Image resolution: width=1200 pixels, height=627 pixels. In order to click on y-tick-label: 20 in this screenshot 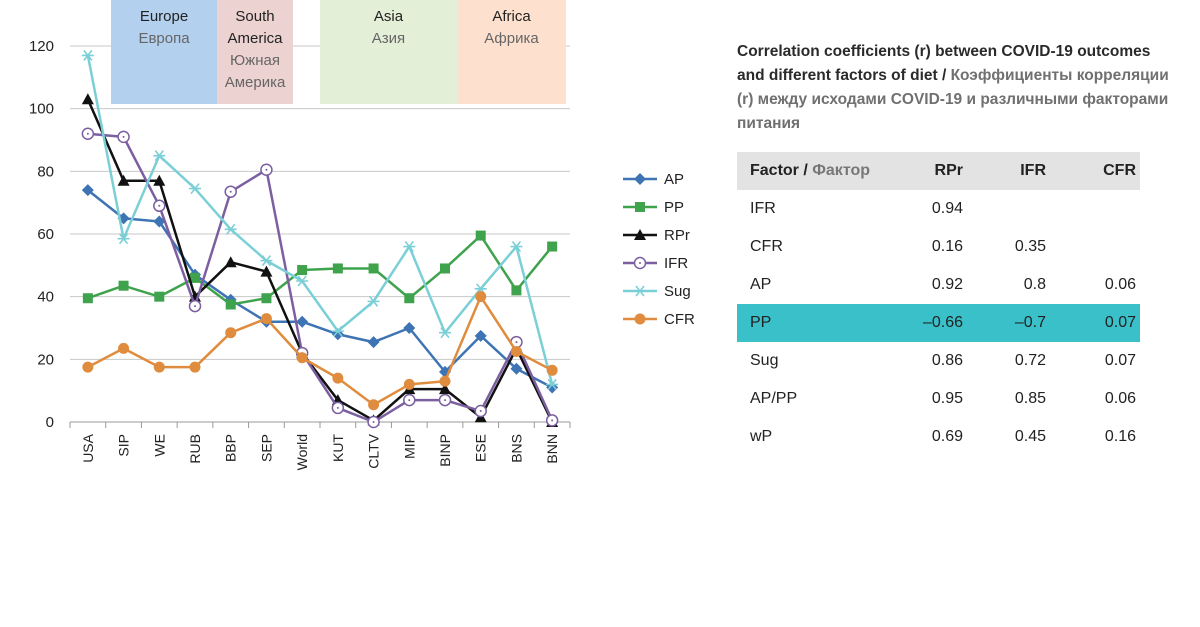, I will do `click(45, 359)`.